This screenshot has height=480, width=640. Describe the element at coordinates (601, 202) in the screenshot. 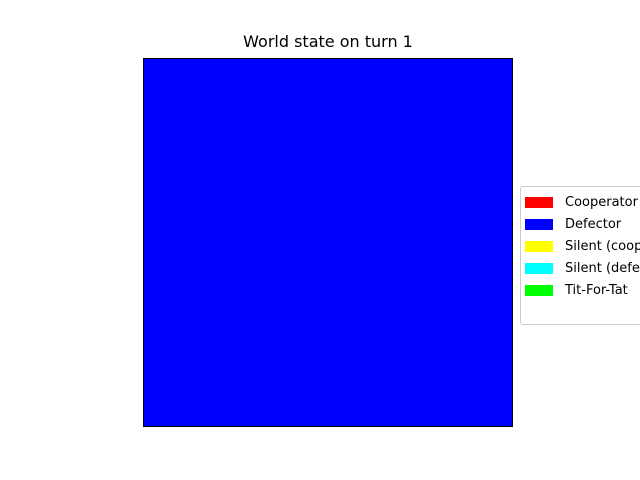

I see `legend-label: Cooperator` at that location.